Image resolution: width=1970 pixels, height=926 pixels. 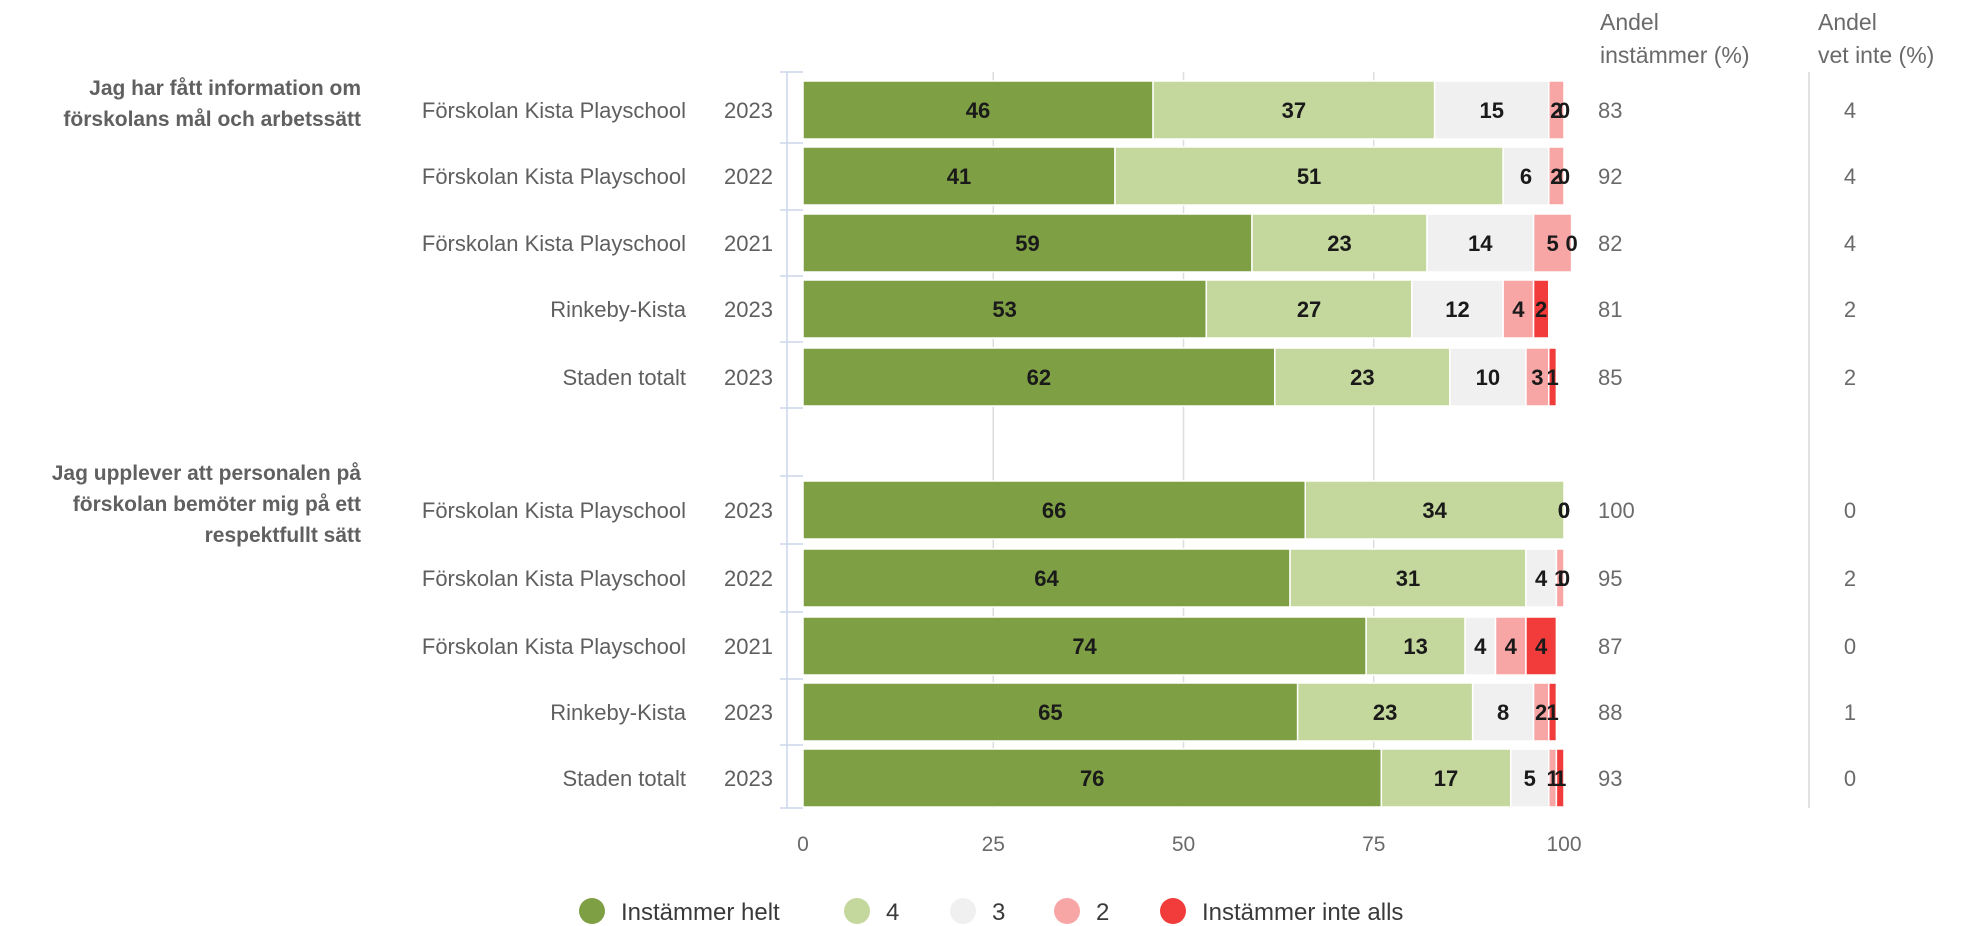 What do you see at coordinates (1183, 844) in the screenshot?
I see `x-tick-label: 50` at bounding box center [1183, 844].